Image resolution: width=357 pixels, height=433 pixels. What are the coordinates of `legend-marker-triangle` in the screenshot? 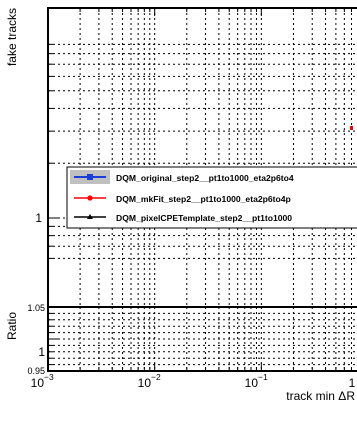 It's located at (90, 216).